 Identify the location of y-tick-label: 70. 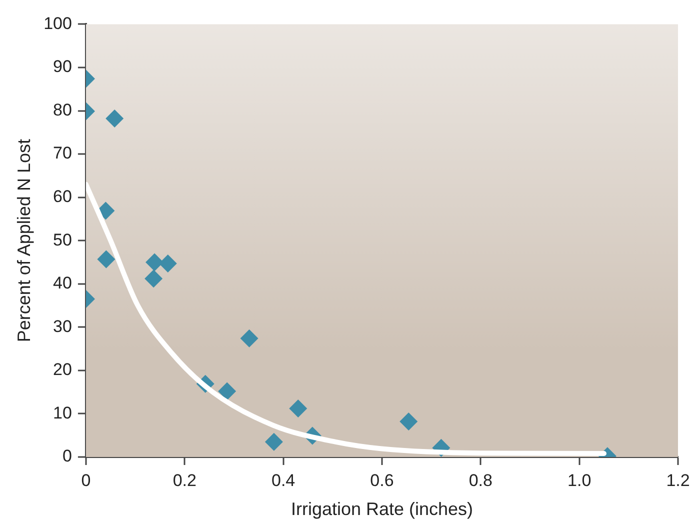
(62, 153).